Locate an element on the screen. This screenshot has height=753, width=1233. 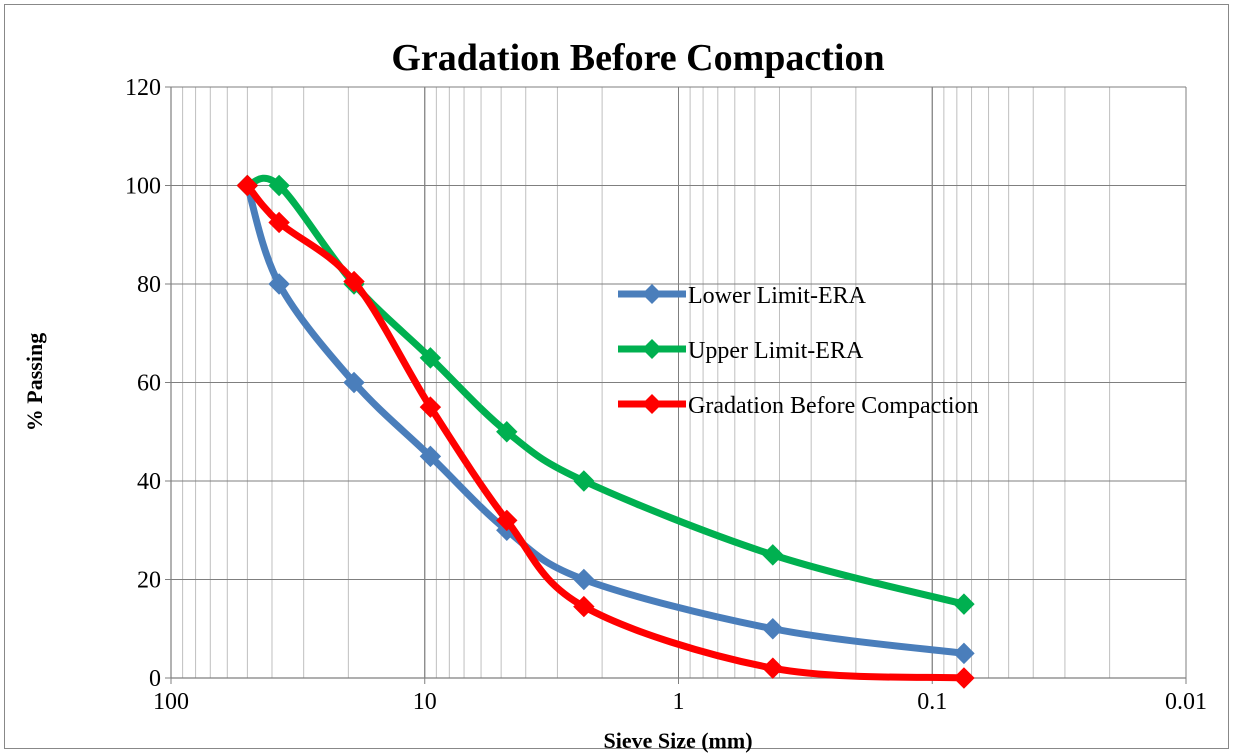
y-tick-label: 100 is located at coordinates (143, 187).